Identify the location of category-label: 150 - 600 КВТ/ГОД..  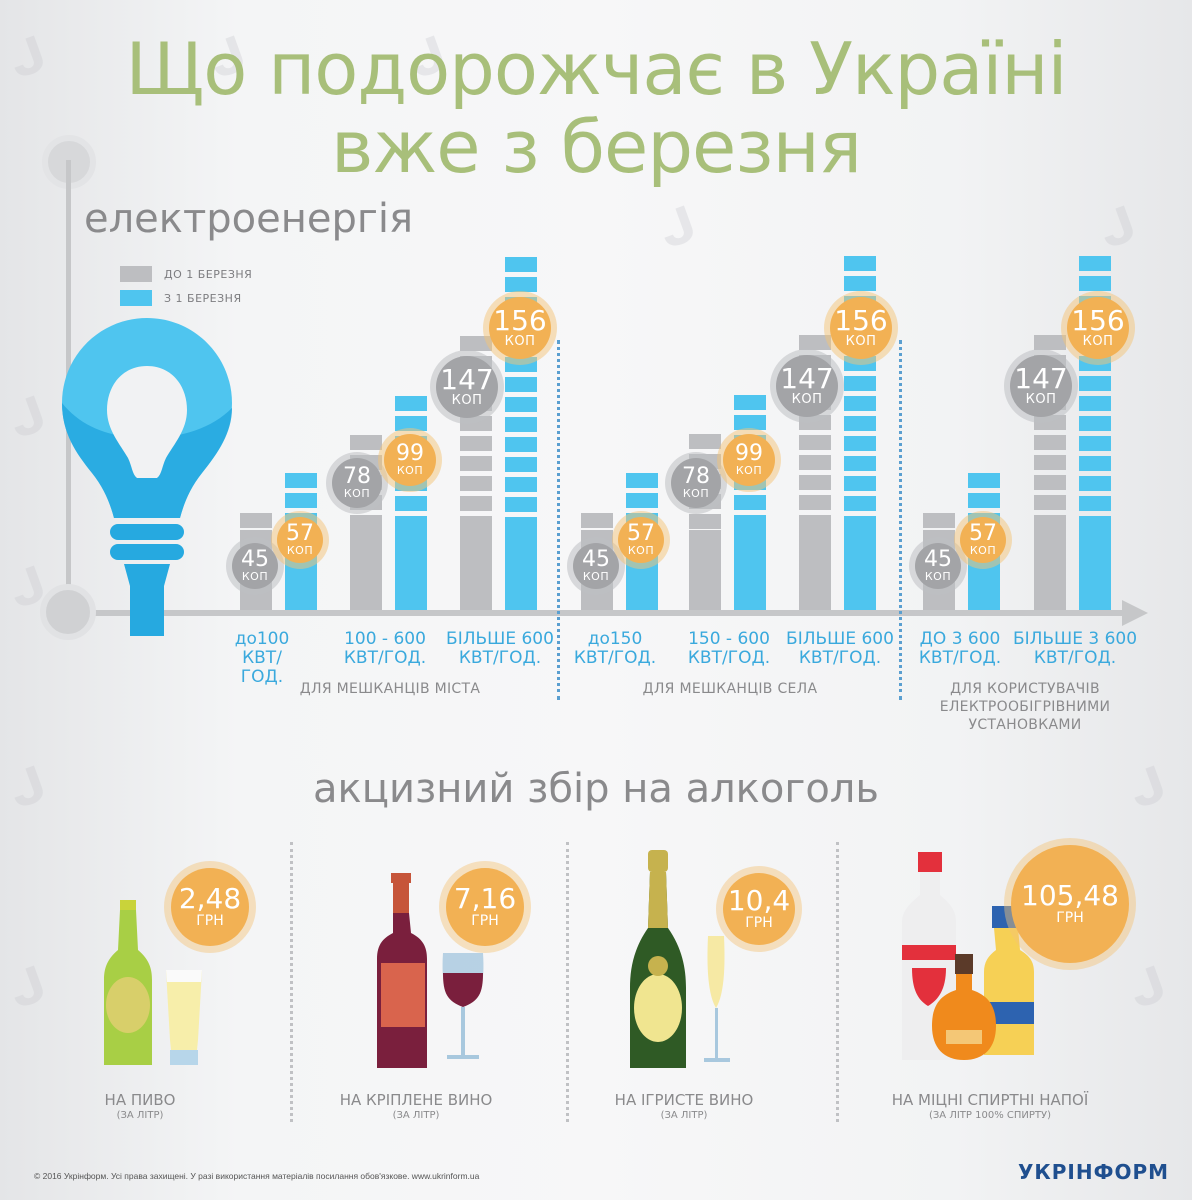
(729, 649).